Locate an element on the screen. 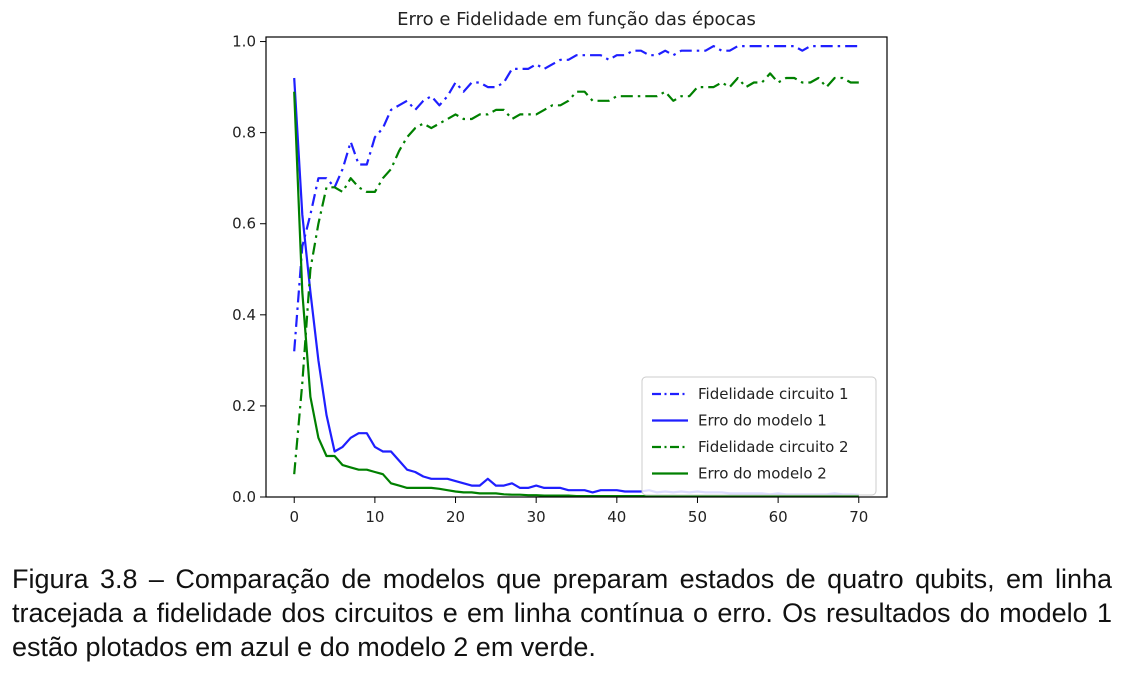  y-tick-label: 0.0 is located at coordinates (244, 497).